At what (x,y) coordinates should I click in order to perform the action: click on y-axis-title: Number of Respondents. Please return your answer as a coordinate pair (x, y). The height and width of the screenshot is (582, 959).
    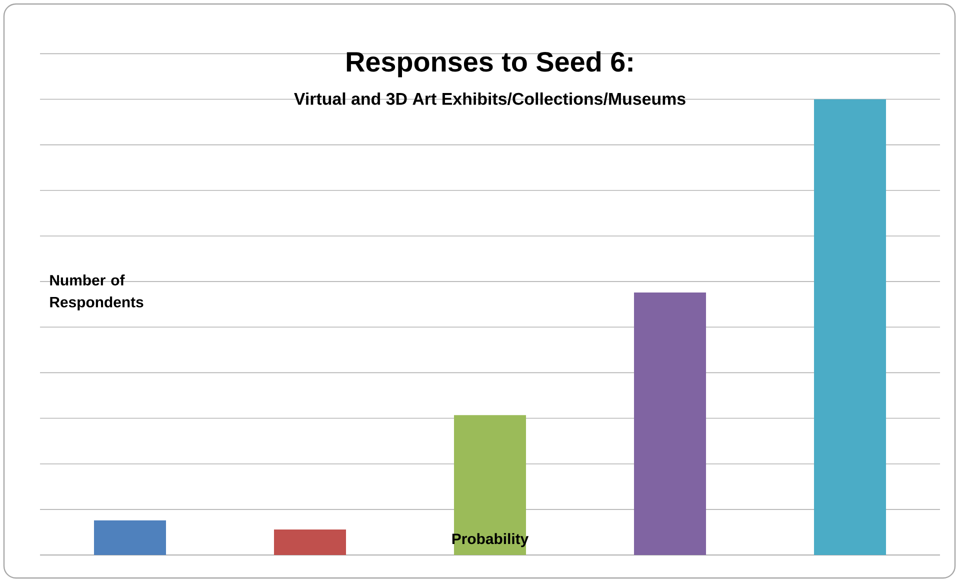
    Looking at the image, I should click on (97, 292).